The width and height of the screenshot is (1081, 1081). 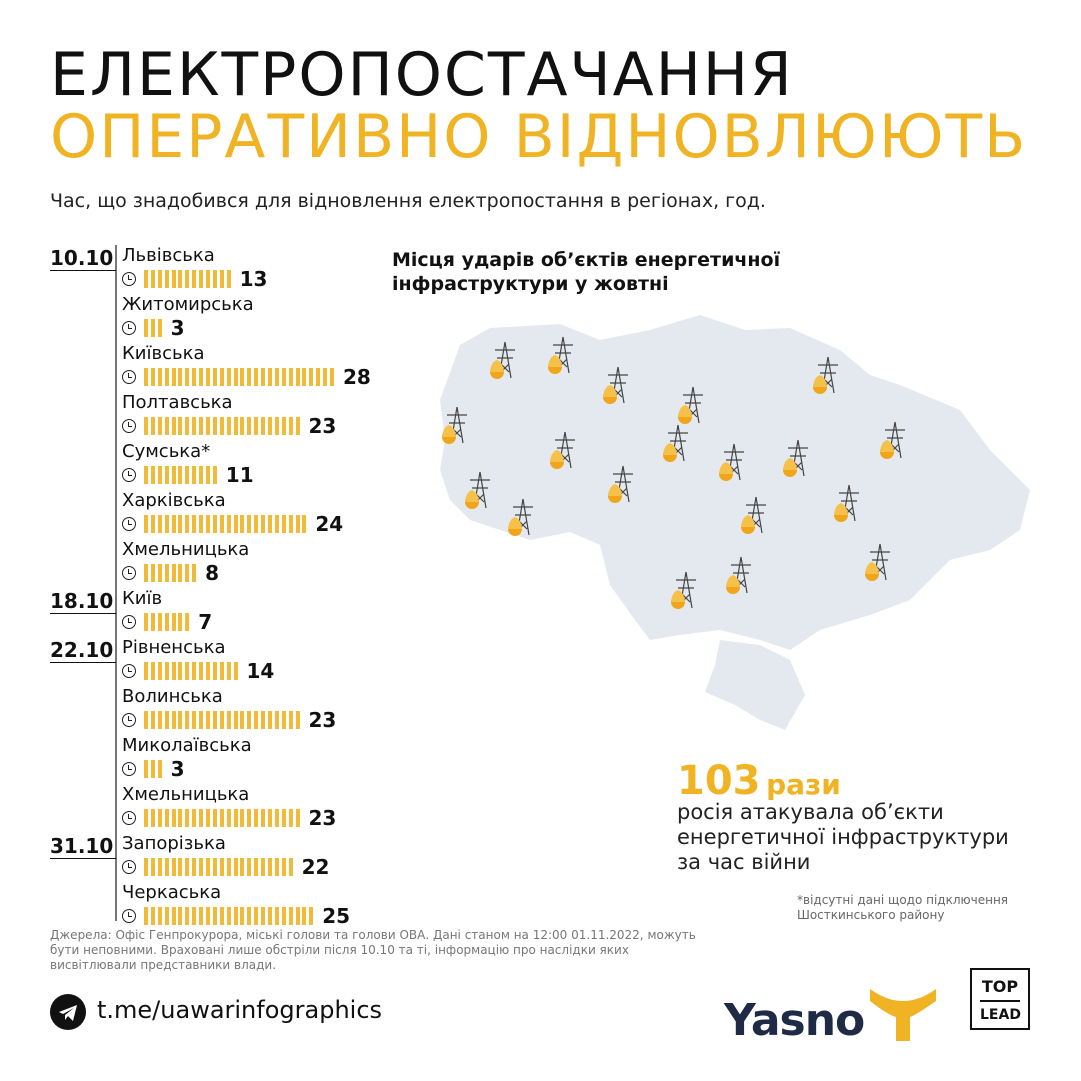 What do you see at coordinates (246, 377) in the screenshot?
I see `bar: 28` at bounding box center [246, 377].